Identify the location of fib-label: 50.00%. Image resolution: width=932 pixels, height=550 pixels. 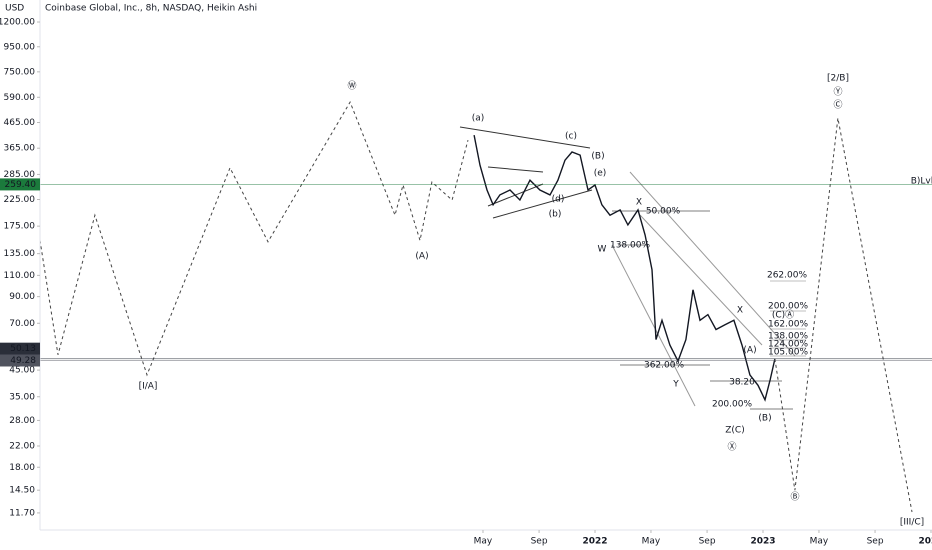
(663, 212).